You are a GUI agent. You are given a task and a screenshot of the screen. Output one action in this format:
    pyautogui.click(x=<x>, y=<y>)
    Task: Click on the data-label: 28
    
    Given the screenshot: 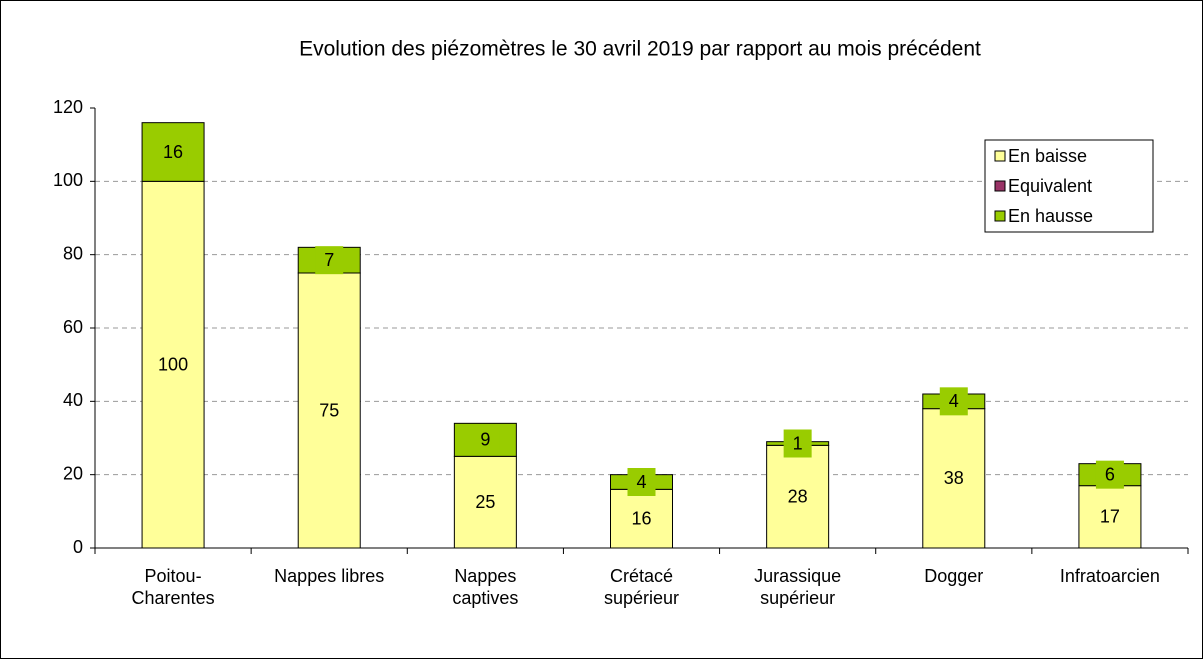 What is the action you would take?
    pyautogui.click(x=798, y=496)
    